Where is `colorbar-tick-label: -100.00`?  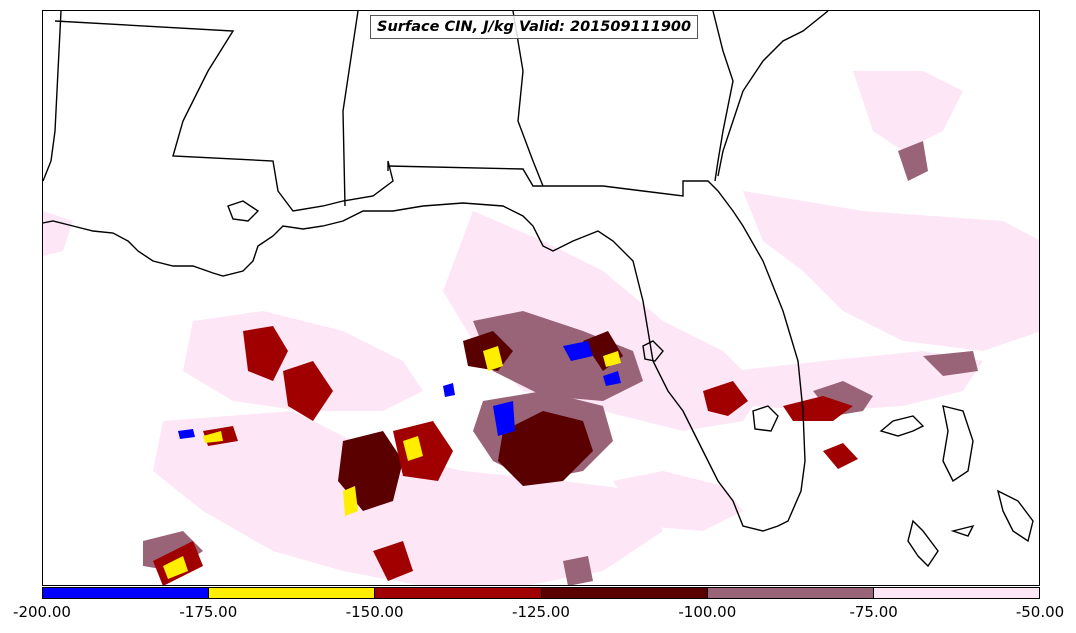
colorbar-tick-label: -100.00 is located at coordinates (707, 612).